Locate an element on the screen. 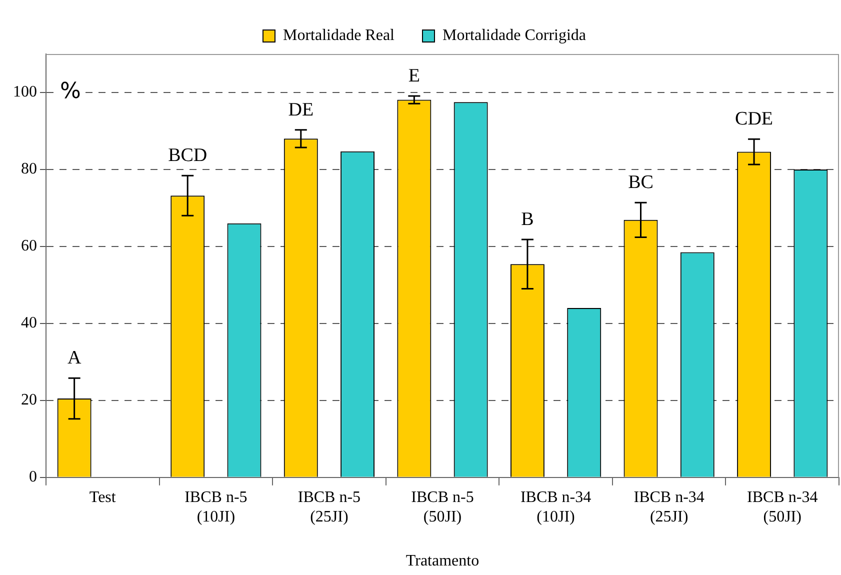  annotation: DE is located at coordinates (301, 109).